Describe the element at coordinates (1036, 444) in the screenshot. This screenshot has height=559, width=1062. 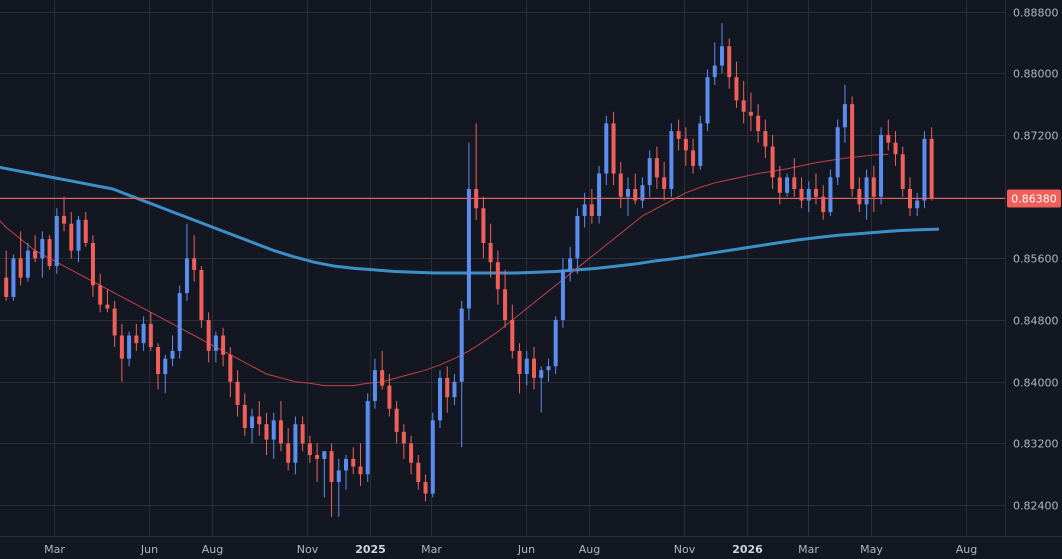
I see `y-tick-label: 0.83200` at that location.